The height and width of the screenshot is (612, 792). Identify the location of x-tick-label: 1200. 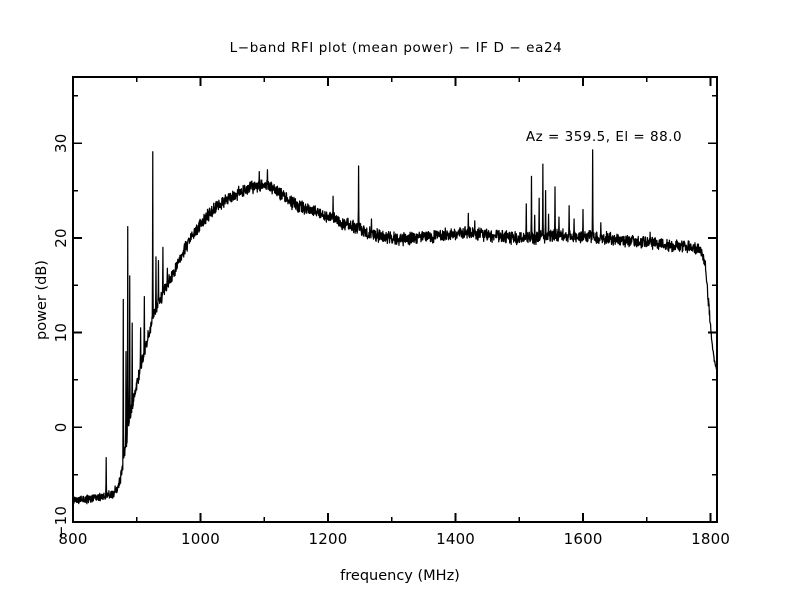
(328, 539).